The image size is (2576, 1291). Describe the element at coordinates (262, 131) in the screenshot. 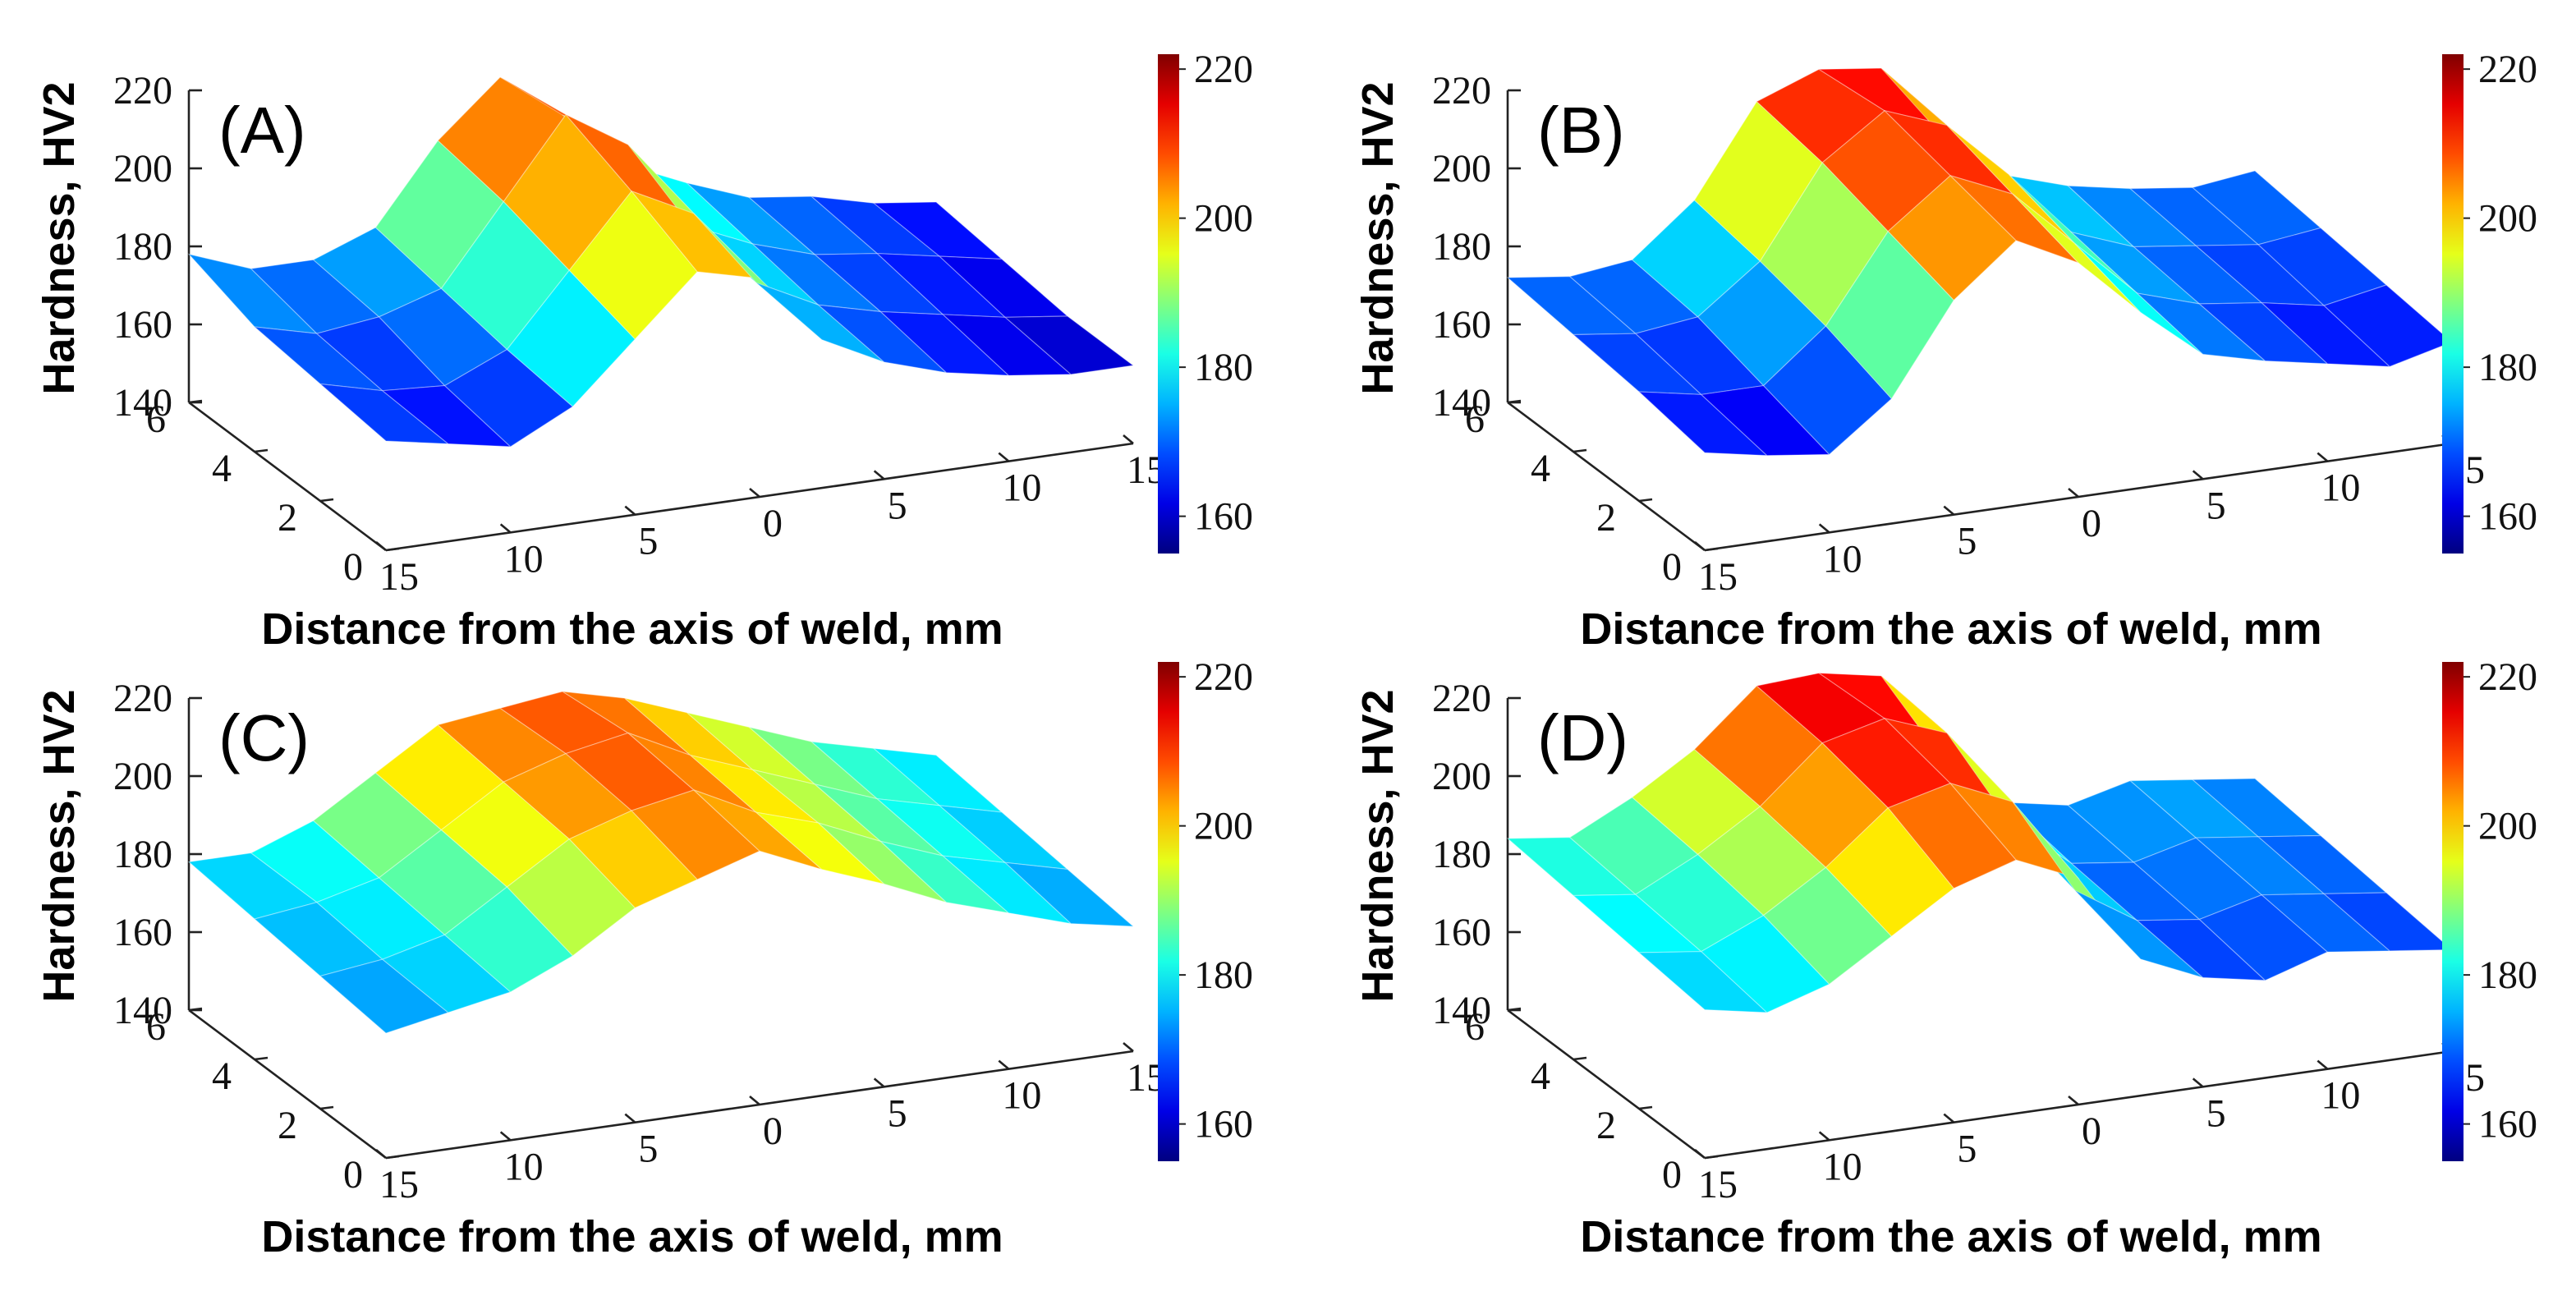

I see `panel-label: (A)` at that location.